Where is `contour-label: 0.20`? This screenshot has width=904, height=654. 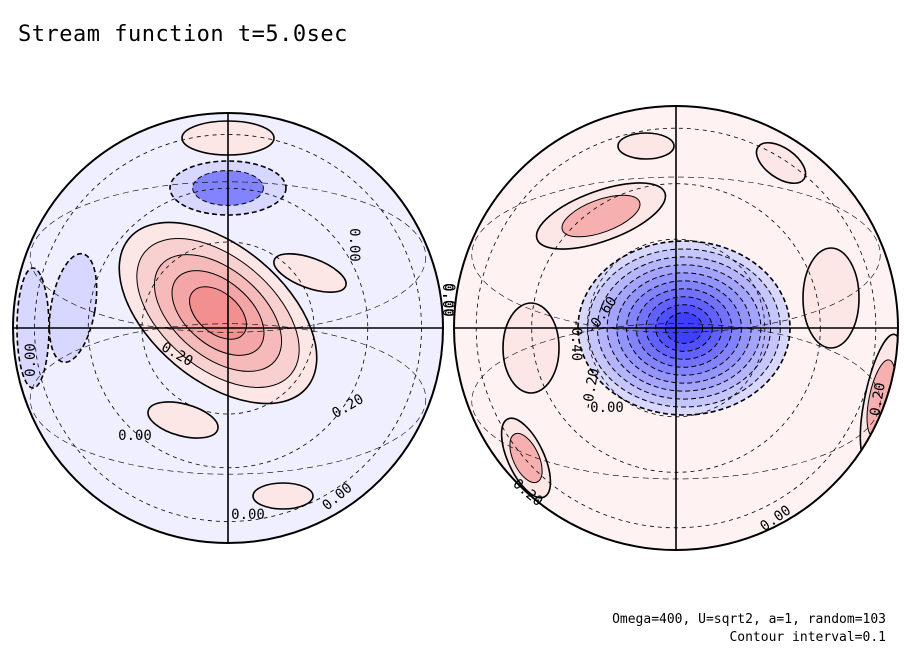 contour-label: 0.20 is located at coordinates (878, 399).